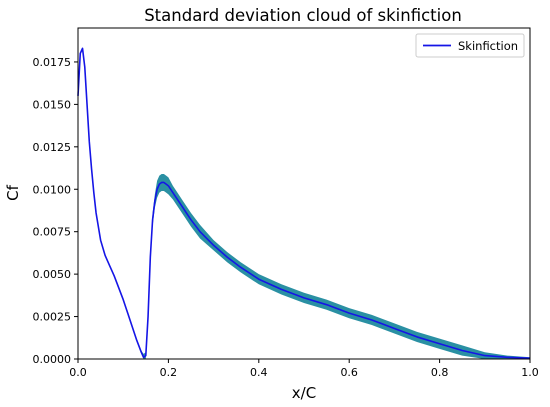 This screenshot has height=407, width=550. Describe the element at coordinates (52, 359) in the screenshot. I see `y-tick-label: 0.0000` at that location.